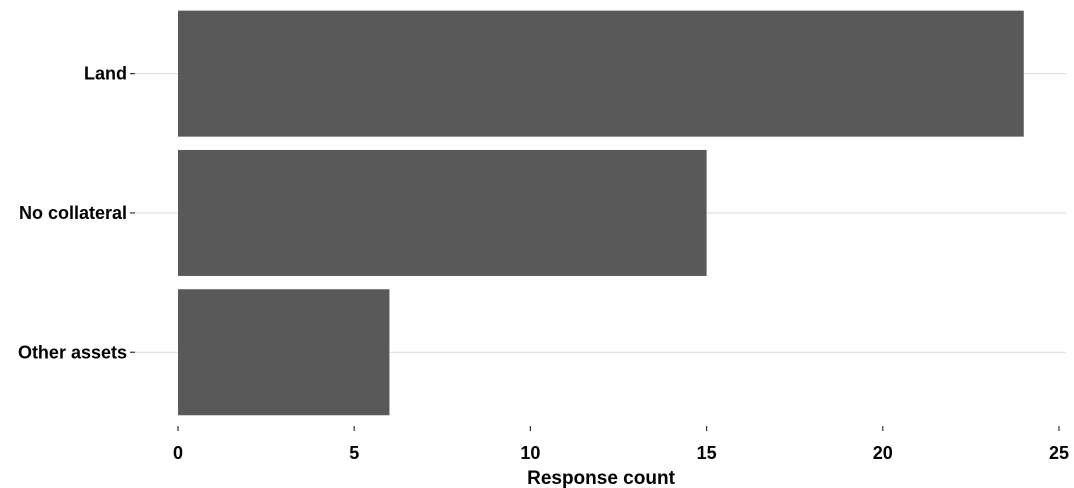 This screenshot has height=488, width=1074. What do you see at coordinates (178, 453) in the screenshot?
I see `x-tick-label-0: 0` at bounding box center [178, 453].